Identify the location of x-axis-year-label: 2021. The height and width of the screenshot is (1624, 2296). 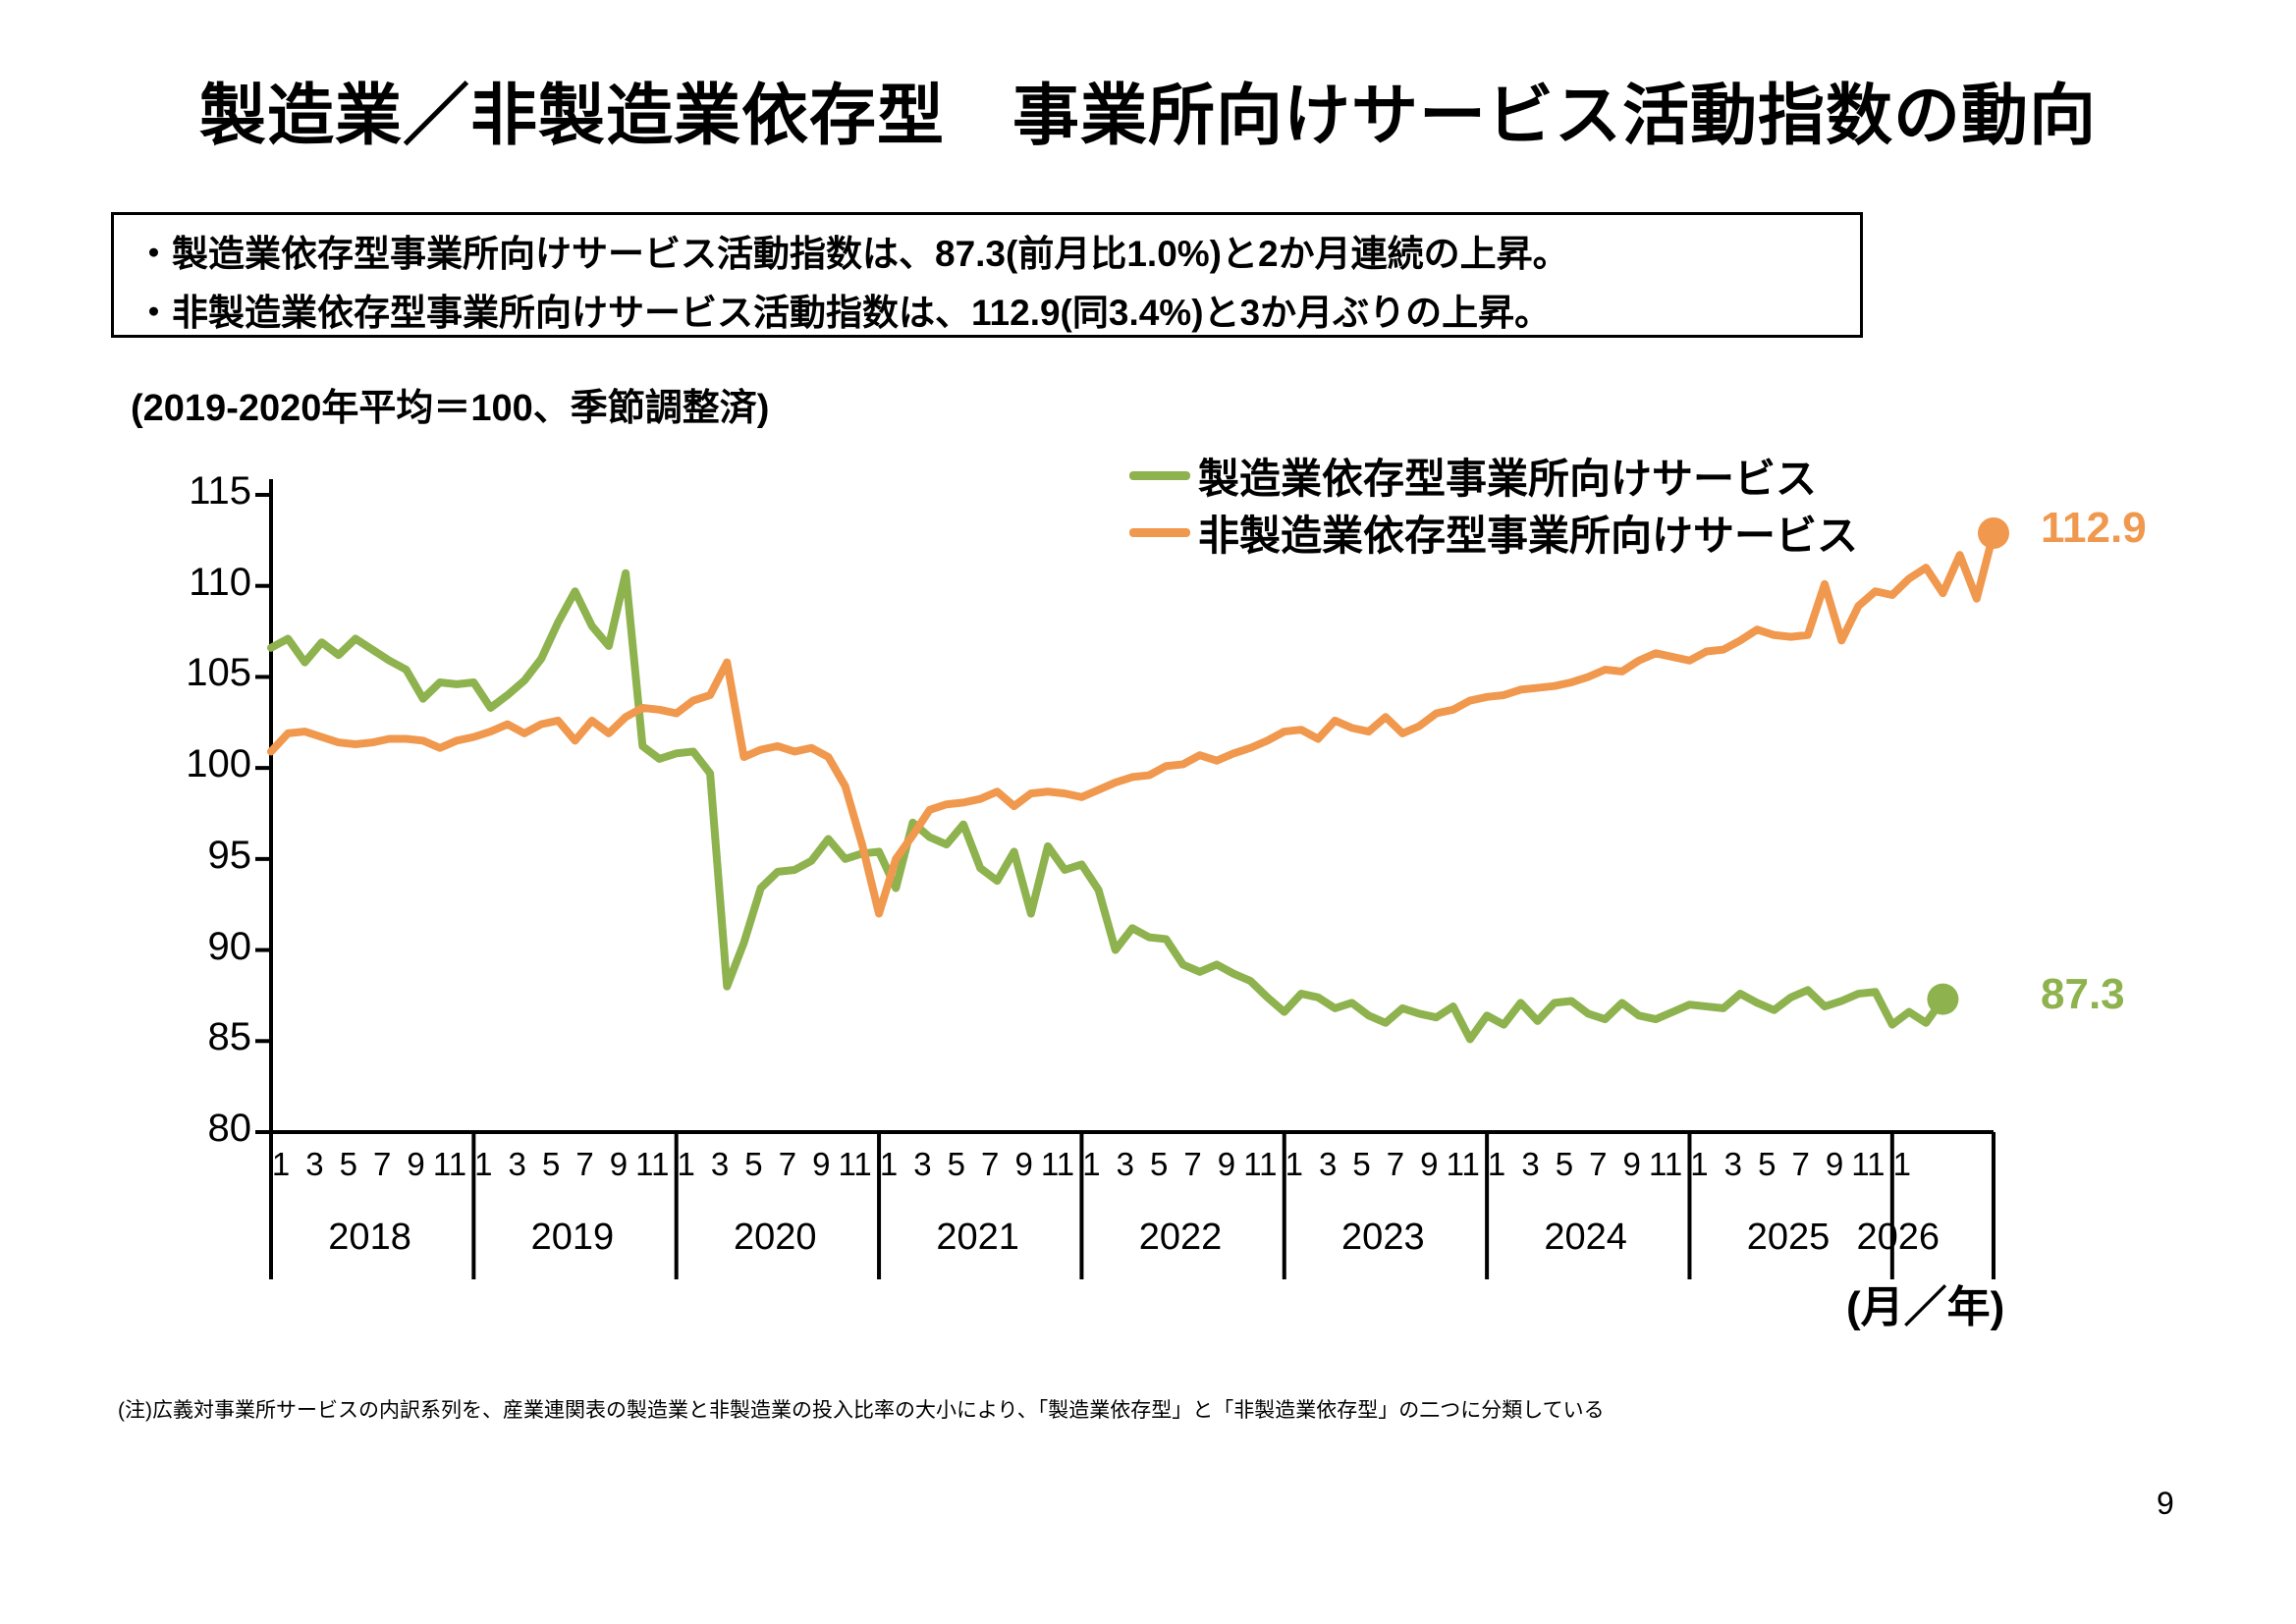
(977, 1237).